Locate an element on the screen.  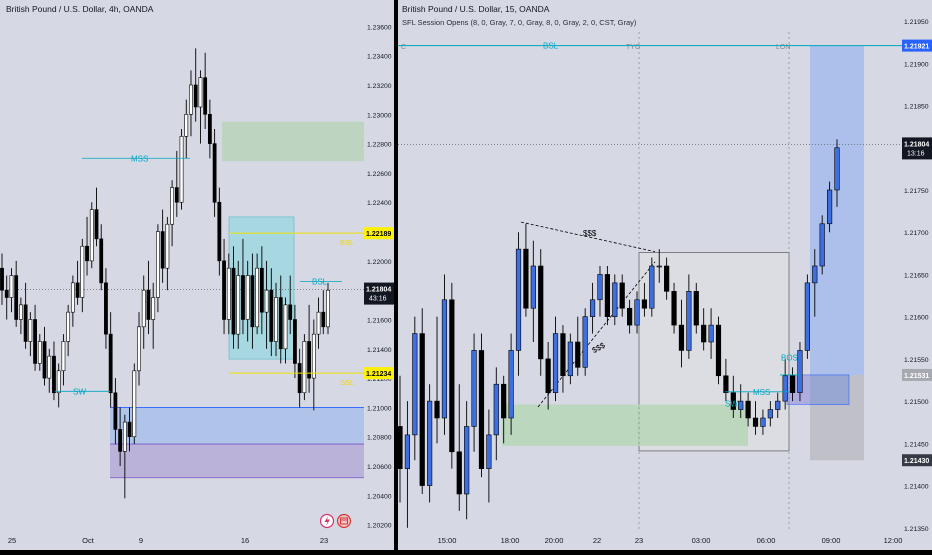
price-tick-label: 1.20600 is located at coordinates (379, 467).